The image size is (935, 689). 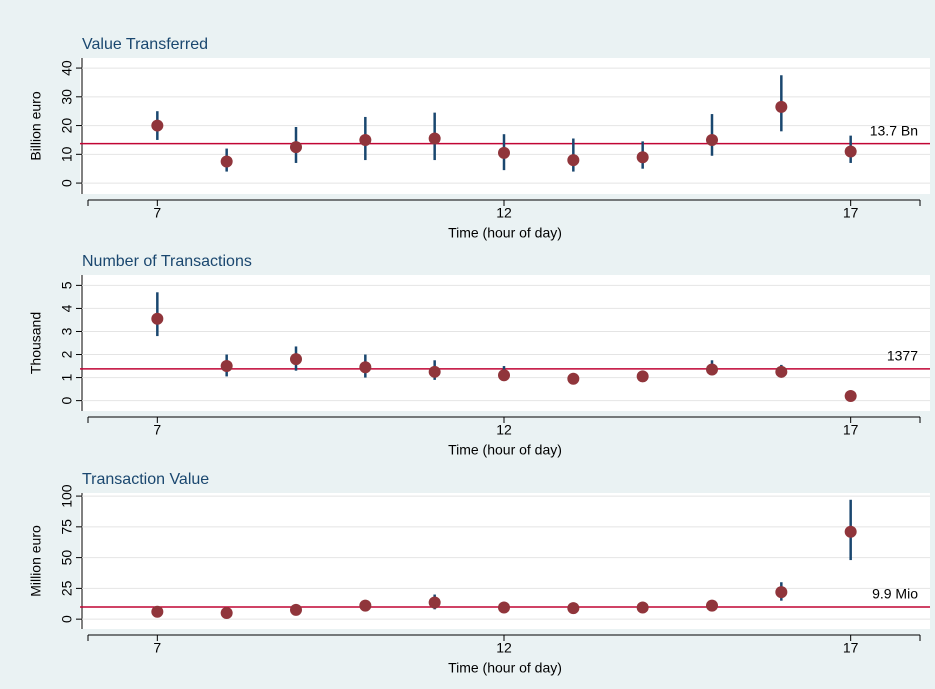 What do you see at coordinates (67, 308) in the screenshot?
I see `y-tick-label: 4` at bounding box center [67, 308].